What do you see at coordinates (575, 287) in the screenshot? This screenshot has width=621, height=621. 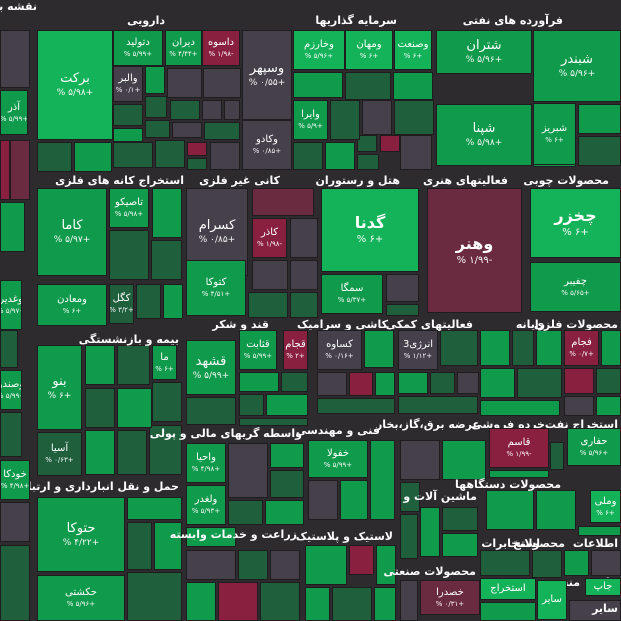 I see `stock-tile: چفیبر % ۵/۶۵+` at bounding box center [575, 287].